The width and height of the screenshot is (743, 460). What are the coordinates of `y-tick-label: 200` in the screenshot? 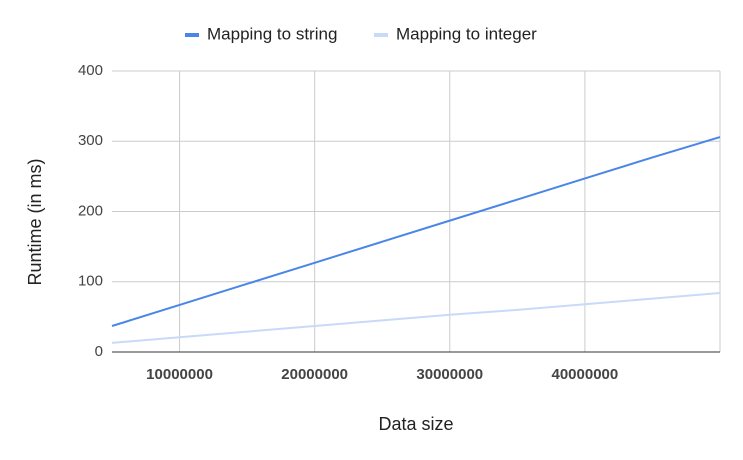 It's located at (90, 210).